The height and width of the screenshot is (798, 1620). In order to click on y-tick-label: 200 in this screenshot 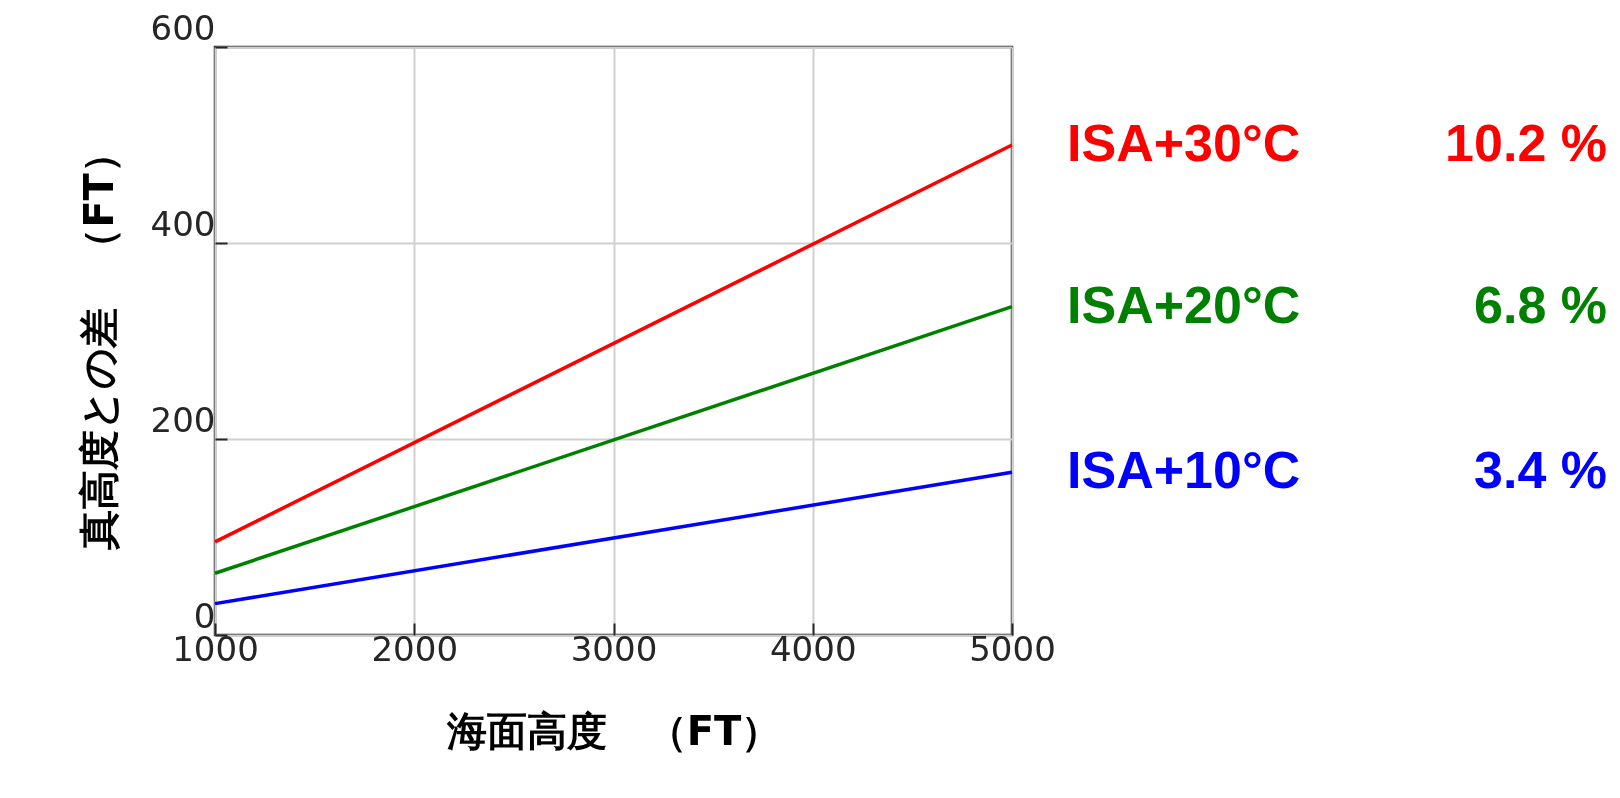, I will do `click(183, 419)`.